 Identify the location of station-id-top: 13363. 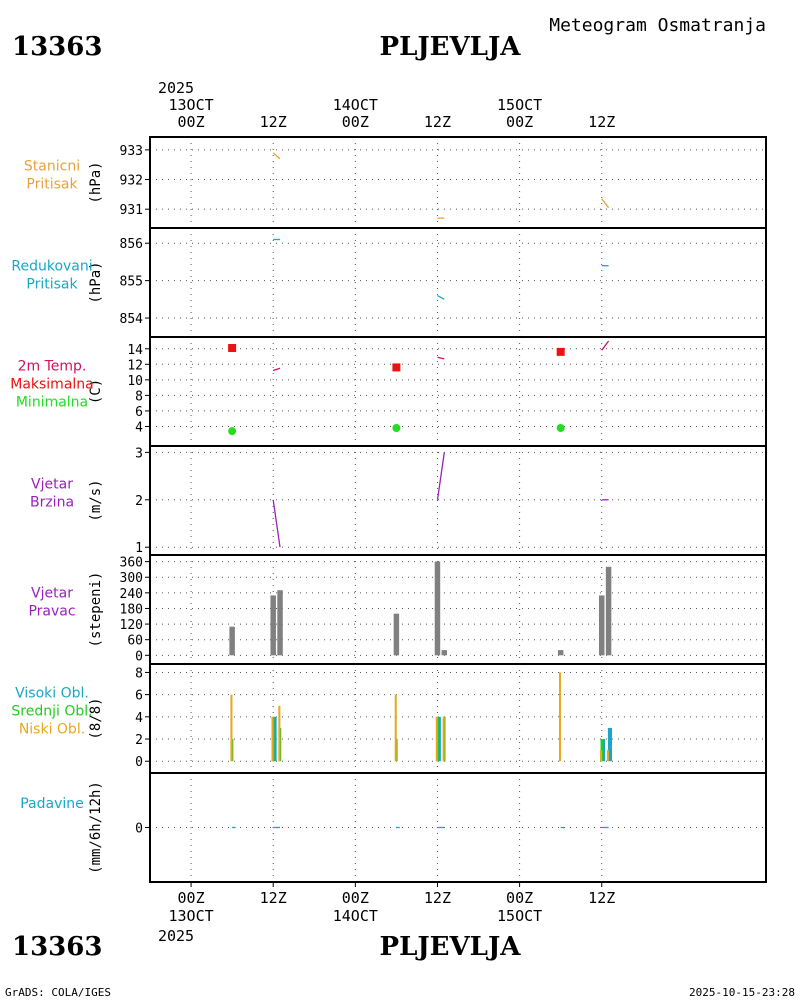
(57, 47).